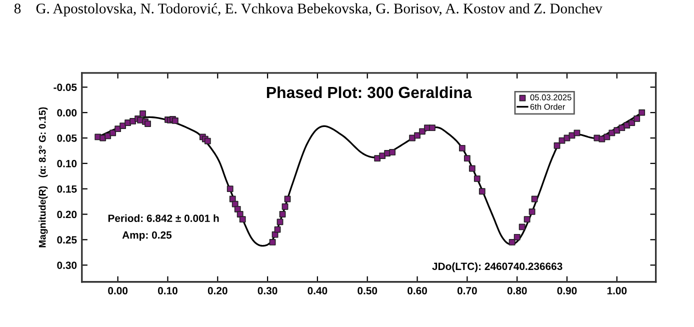 This screenshot has width=694, height=327. Describe the element at coordinates (147, 236) in the screenshot. I see `annotation: Amp: 0.25` at that location.